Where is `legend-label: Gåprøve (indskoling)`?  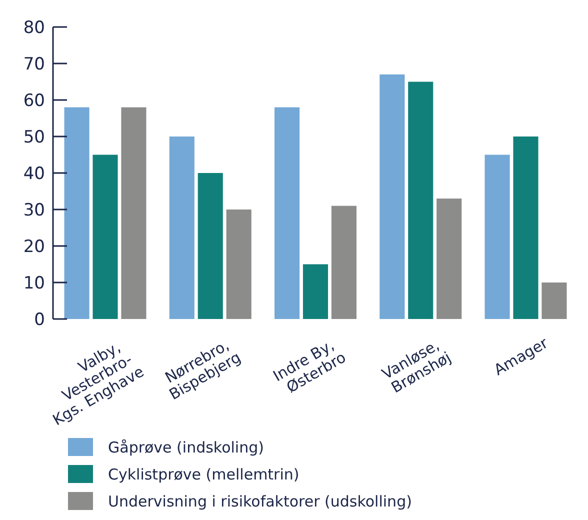
legend-label: Gåprøve (indskoling) is located at coordinates (186, 447).